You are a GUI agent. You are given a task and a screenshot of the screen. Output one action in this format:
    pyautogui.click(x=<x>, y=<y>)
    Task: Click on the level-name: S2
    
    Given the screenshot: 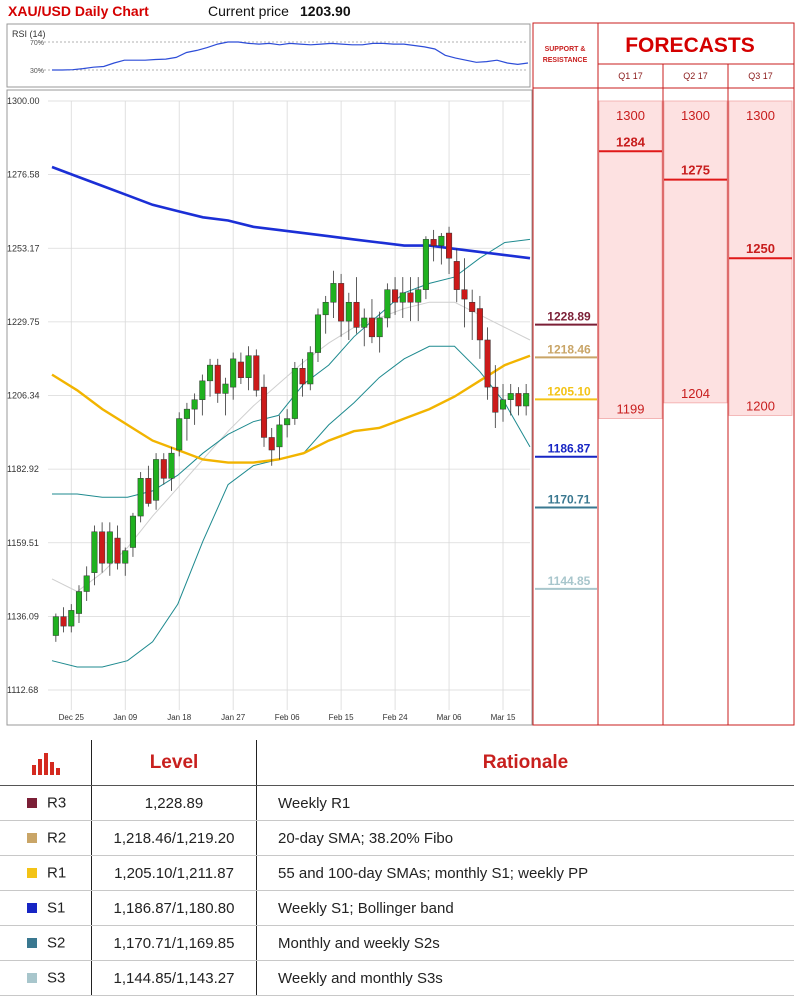 What is the action you would take?
    pyautogui.click(x=56, y=943)
    